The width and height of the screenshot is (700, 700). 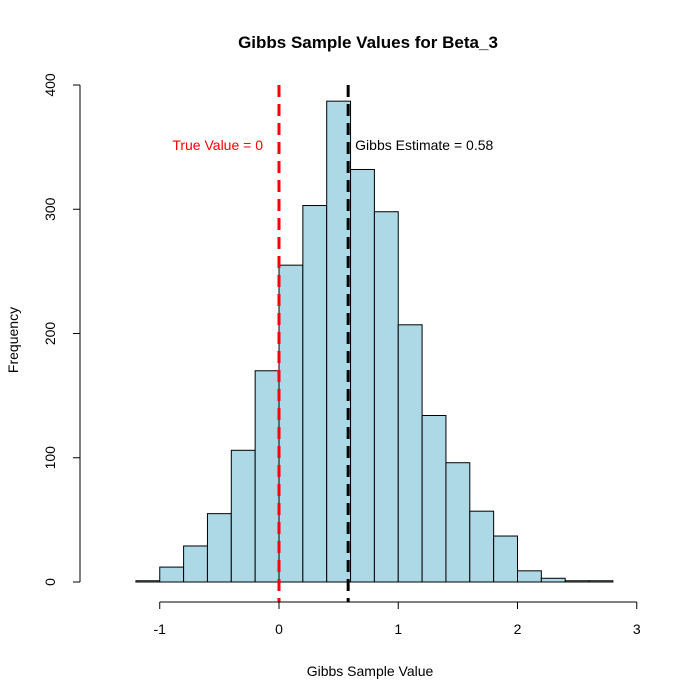 I want to click on x-tick-label: 2, so click(x=518, y=629).